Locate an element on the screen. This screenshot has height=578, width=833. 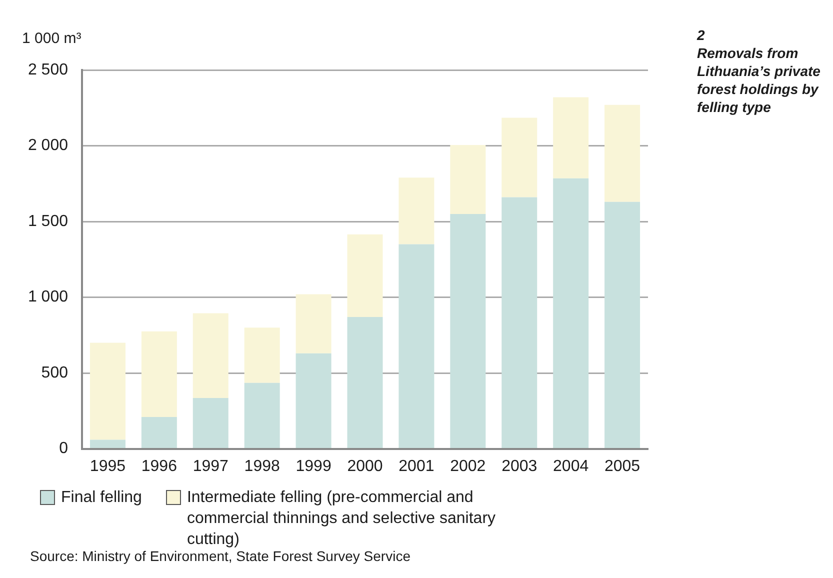
source-note: Source: Ministry of Environment, State Forest Survey Service is located at coordinates (220, 556).